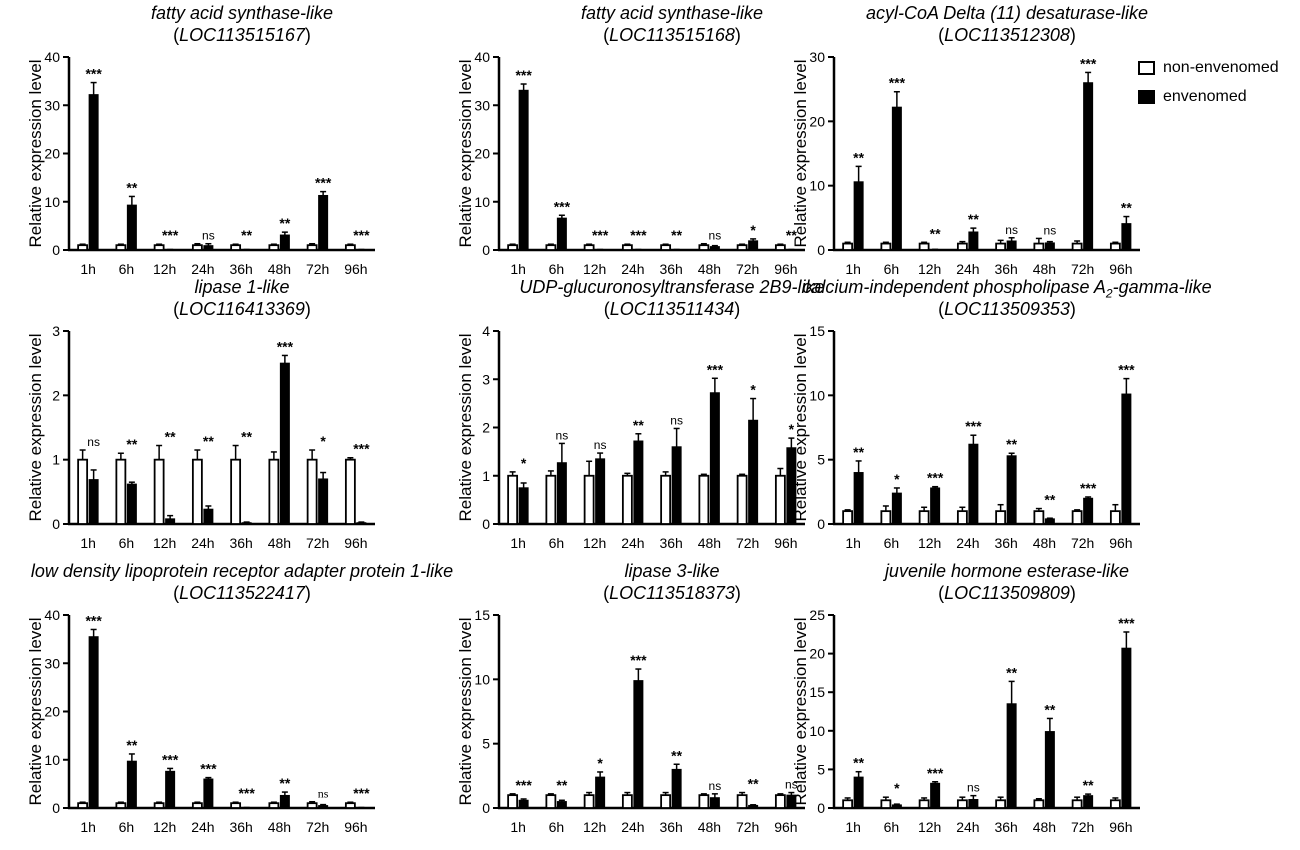 This screenshot has width=1300, height=850. What do you see at coordinates (52, 57) in the screenshot?
I see `y-tick-label: 40` at bounding box center [52, 57].